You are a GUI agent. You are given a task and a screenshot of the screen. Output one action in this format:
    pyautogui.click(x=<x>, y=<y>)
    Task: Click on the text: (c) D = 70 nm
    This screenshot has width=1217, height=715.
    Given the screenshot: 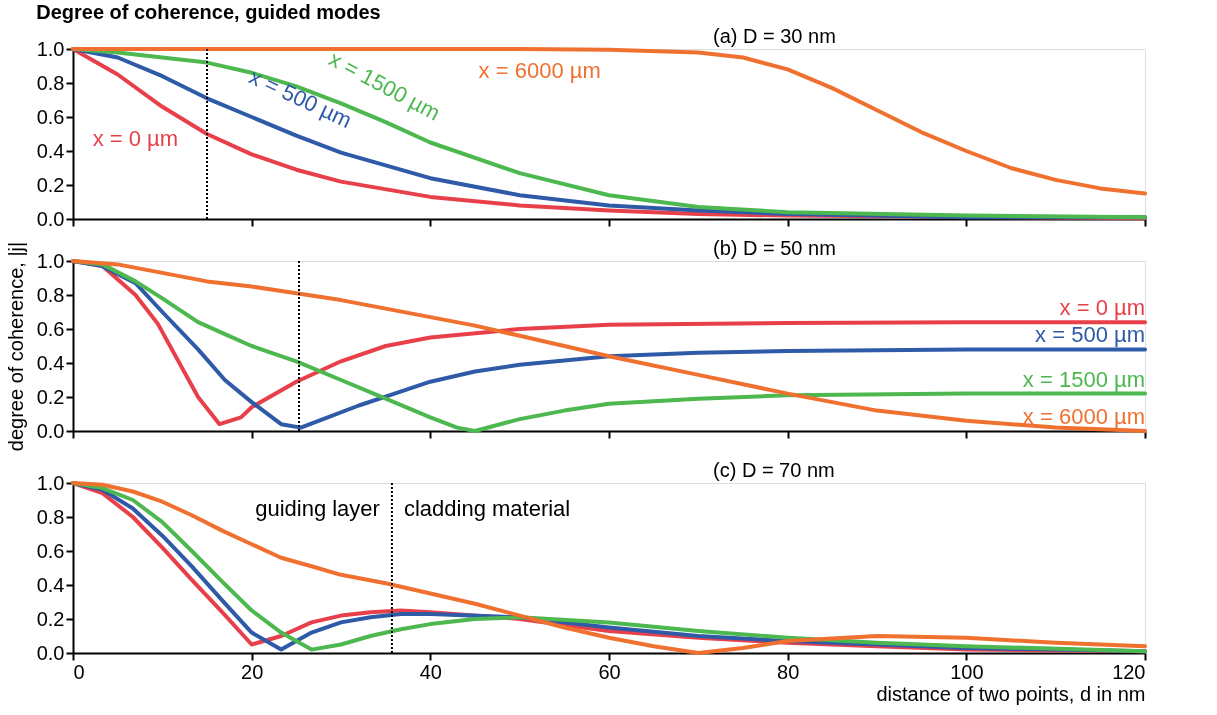 What is the action you would take?
    pyautogui.click(x=774, y=470)
    